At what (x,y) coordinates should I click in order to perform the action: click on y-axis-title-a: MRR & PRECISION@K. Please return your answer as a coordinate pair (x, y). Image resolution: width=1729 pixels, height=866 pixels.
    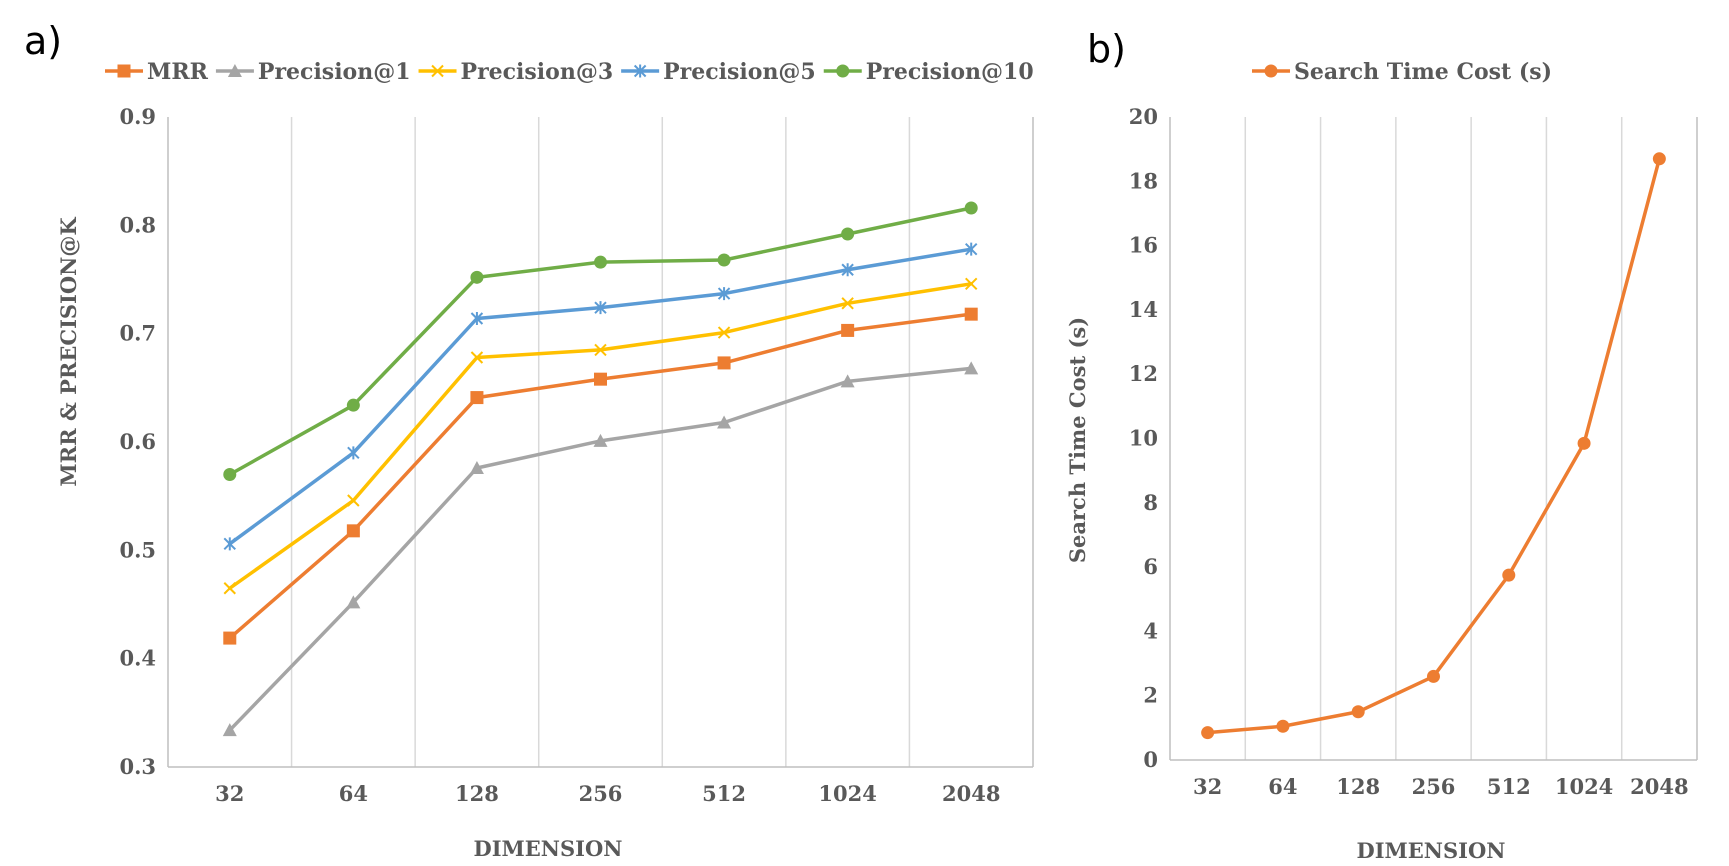
    Looking at the image, I should click on (68, 352).